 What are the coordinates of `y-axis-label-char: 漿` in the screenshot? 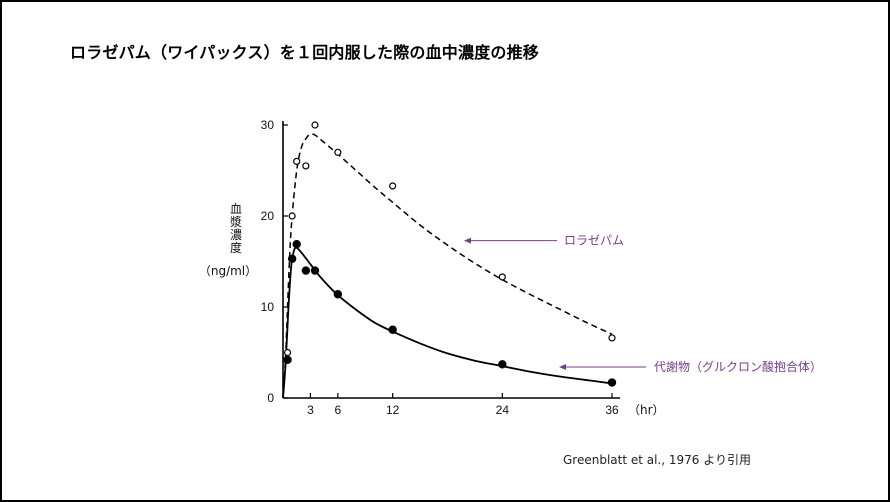 It's located at (236, 221).